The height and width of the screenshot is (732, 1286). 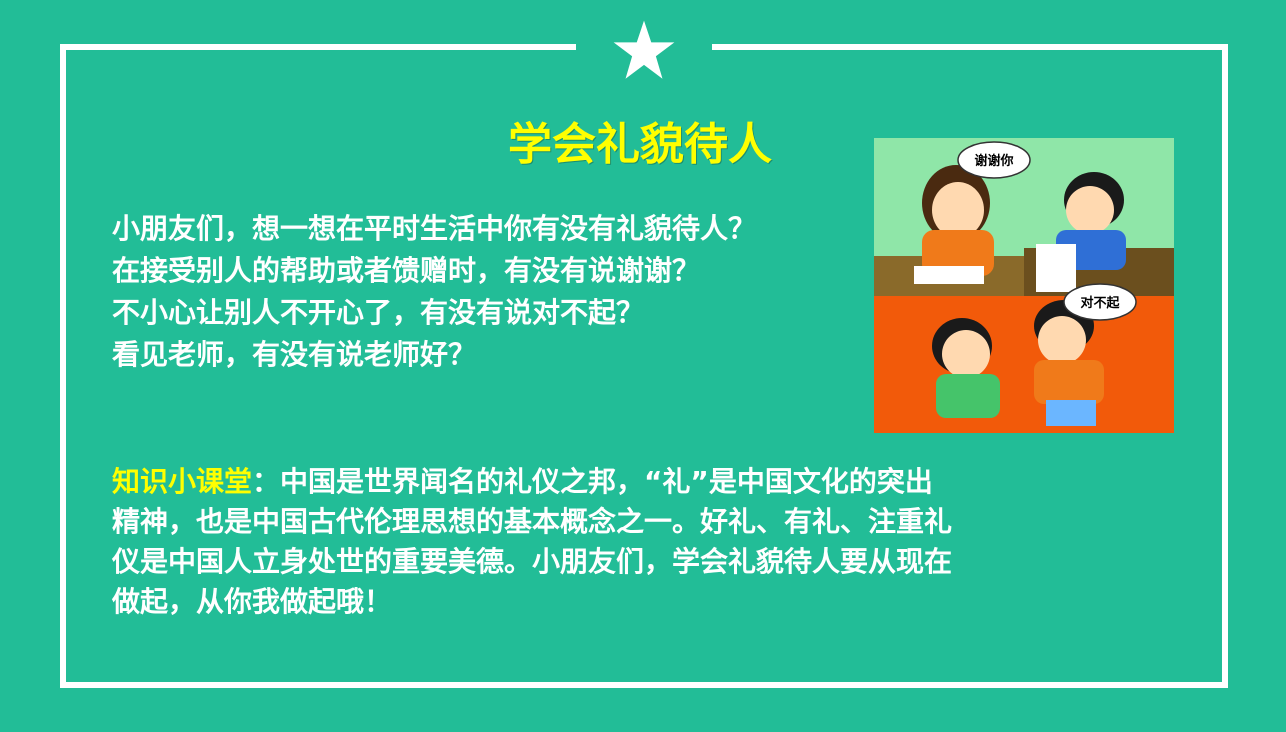 What do you see at coordinates (970, 47) in the screenshot?
I see `frame-top-right` at bounding box center [970, 47].